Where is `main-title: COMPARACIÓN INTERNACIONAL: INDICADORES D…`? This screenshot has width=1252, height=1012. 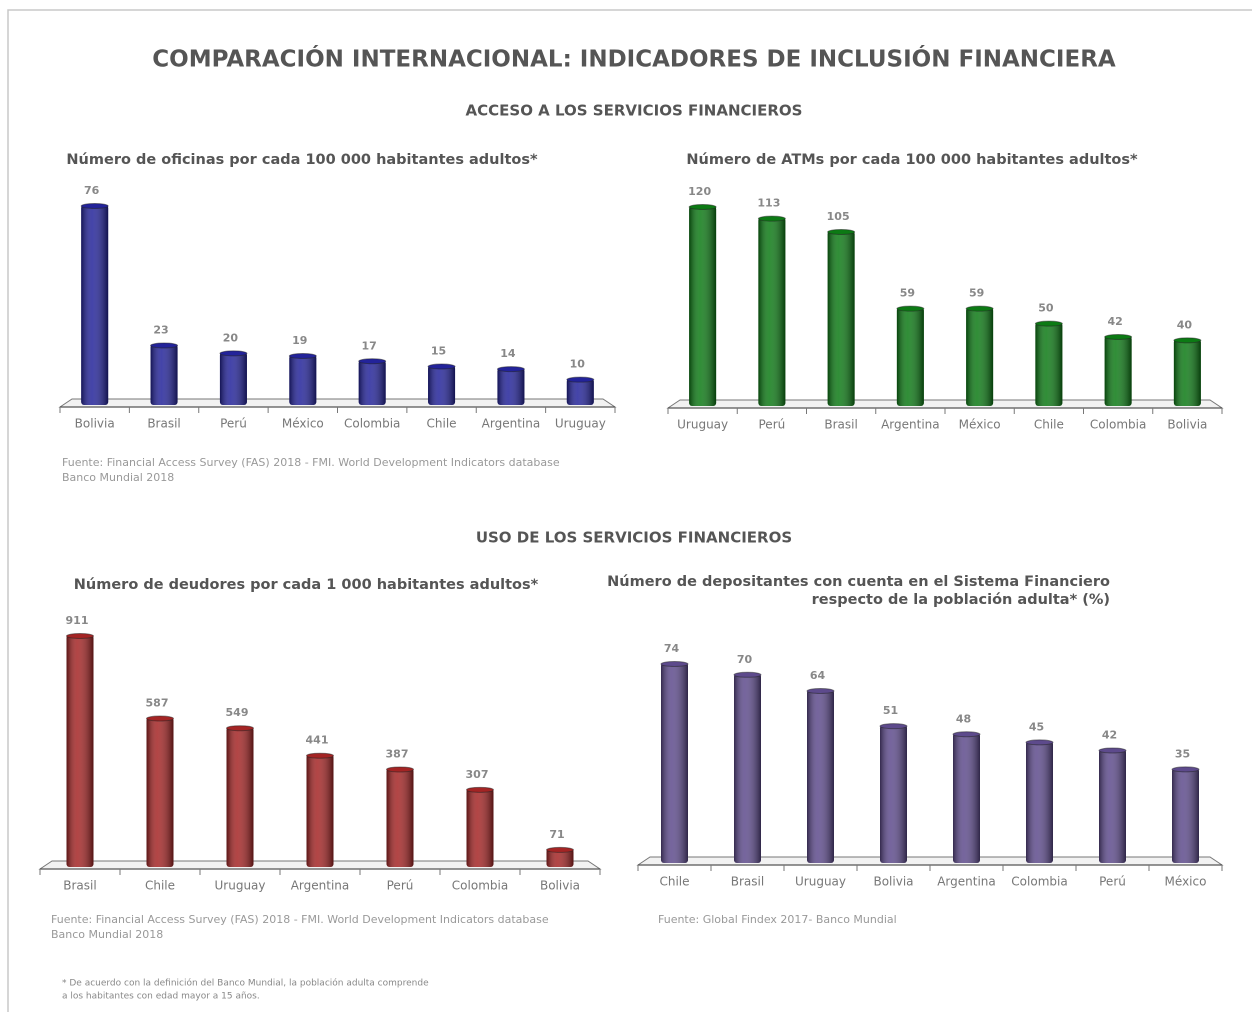 main-title: COMPARACIÓN INTERNACIONAL: INDICADORES D… is located at coordinates (634, 59).